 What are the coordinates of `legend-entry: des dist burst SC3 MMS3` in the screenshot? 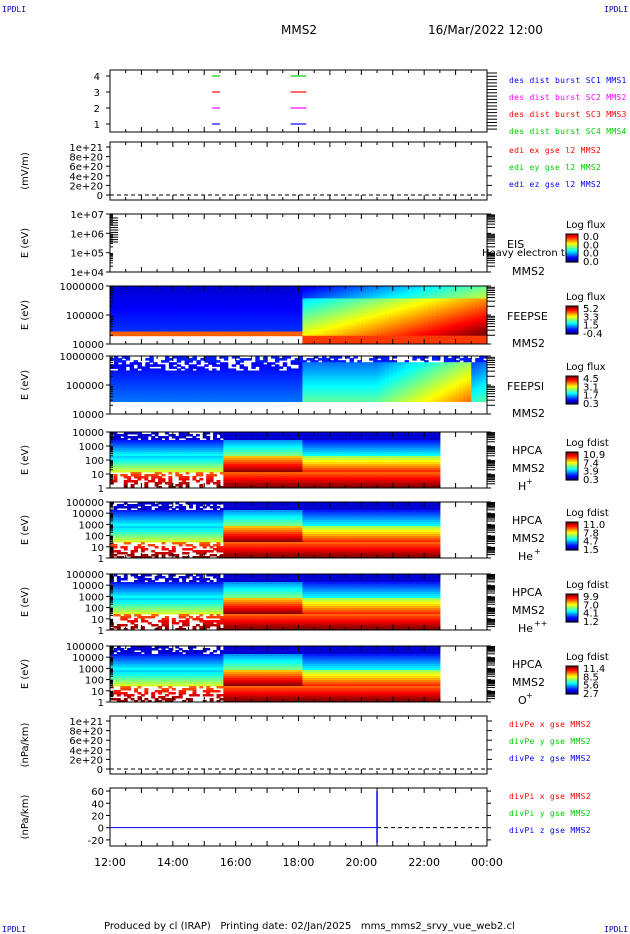 It's located at (568, 114).